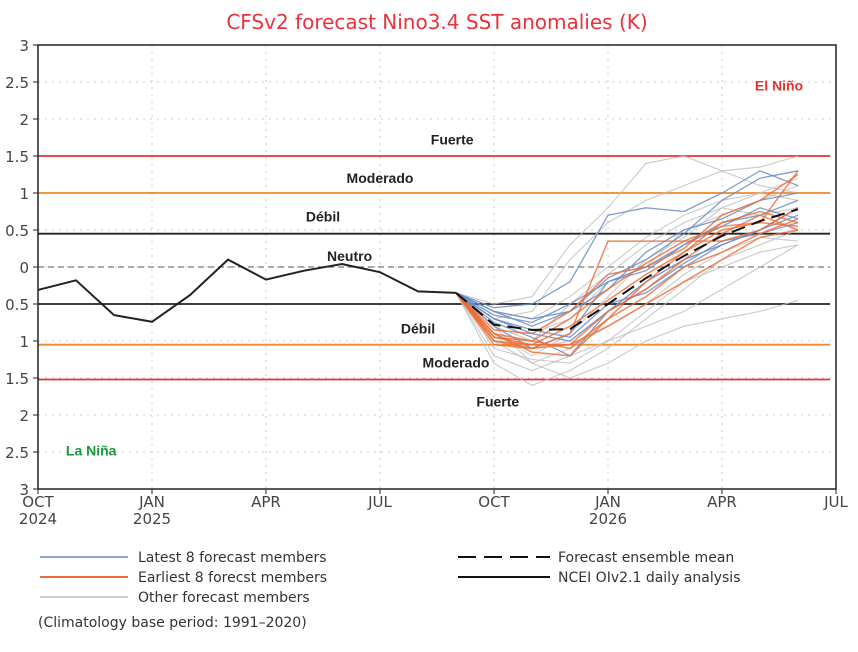 Image resolution: width=858 pixels, height=652 pixels. I want to click on legend-earliest: Earliest 8 forecst members, so click(232, 578).